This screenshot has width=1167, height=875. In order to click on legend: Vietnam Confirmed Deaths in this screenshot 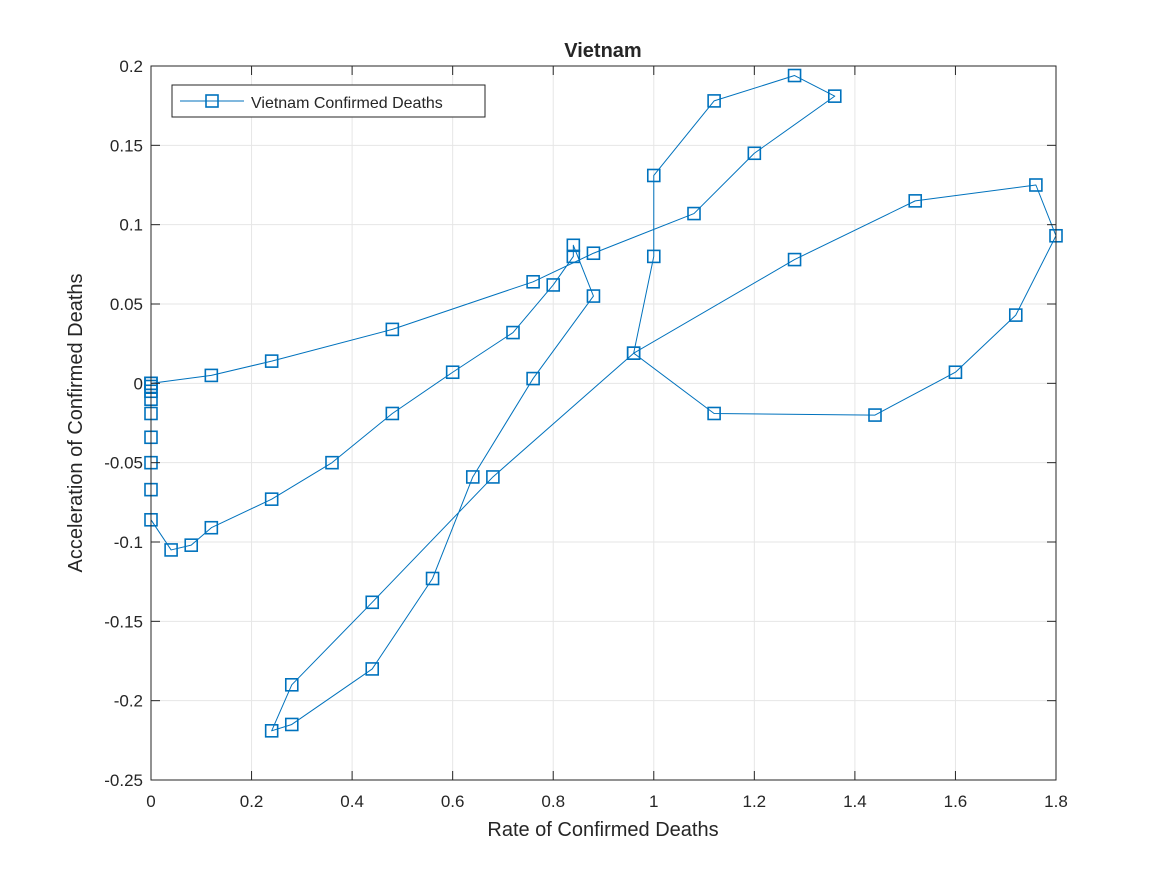, I will do `click(328, 101)`.